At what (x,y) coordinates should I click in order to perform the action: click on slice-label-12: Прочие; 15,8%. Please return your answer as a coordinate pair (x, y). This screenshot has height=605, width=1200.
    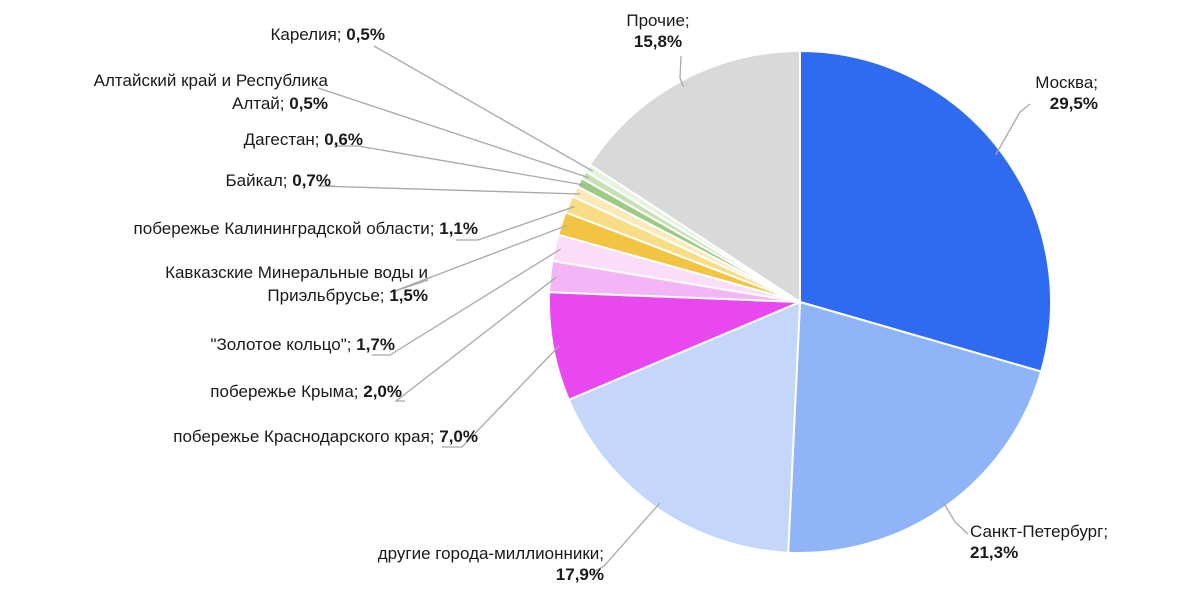
    Looking at the image, I should click on (657, 31).